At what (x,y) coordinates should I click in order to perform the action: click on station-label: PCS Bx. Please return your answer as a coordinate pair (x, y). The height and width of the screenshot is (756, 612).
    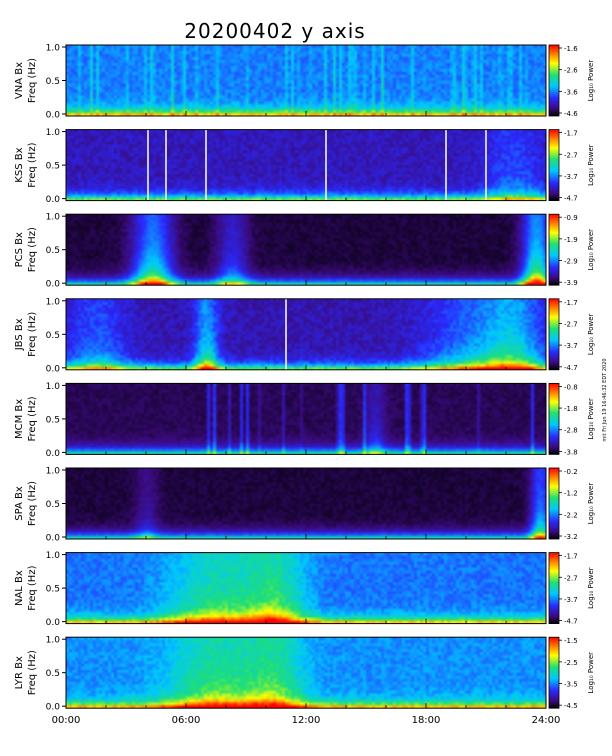
    Looking at the image, I should click on (19, 249).